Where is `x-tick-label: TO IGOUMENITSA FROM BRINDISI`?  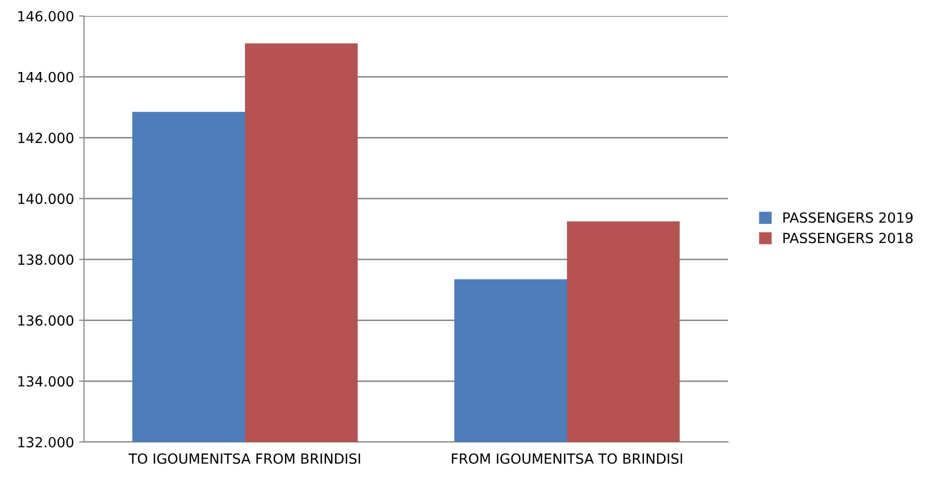 x-tick-label: TO IGOUMENITSA FROM BRINDISI is located at coordinates (244, 458).